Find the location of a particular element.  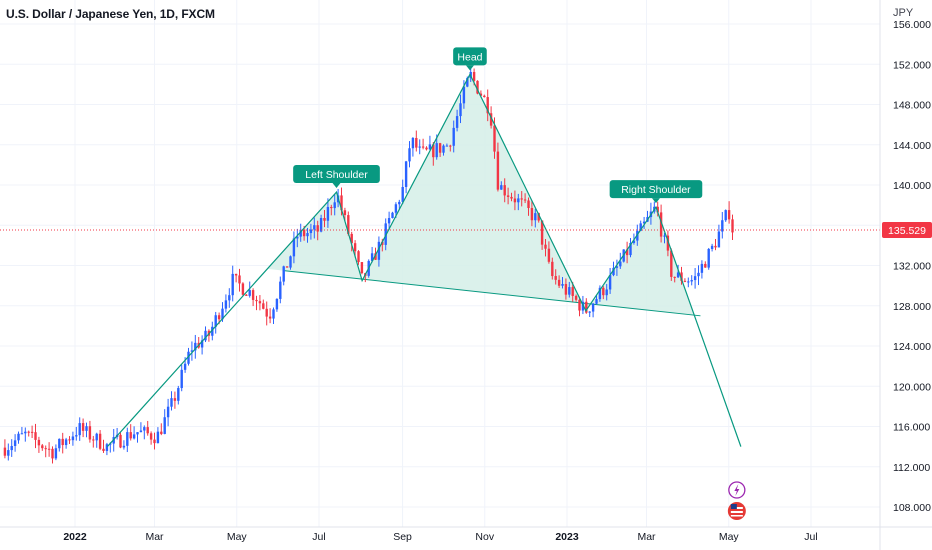

lightning-icon is located at coordinates (737, 490).